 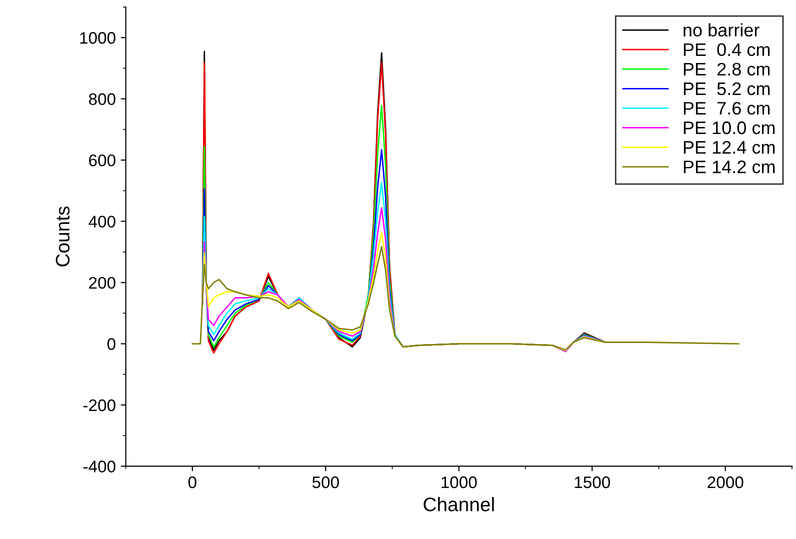 What do you see at coordinates (99, 466) in the screenshot?
I see `y-tick-label: -400` at bounding box center [99, 466].